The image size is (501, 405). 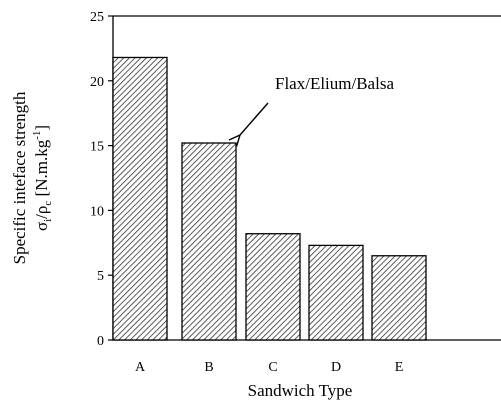 I want to click on y-axis-unit: [N.m.kg, so click(x=41, y=169).